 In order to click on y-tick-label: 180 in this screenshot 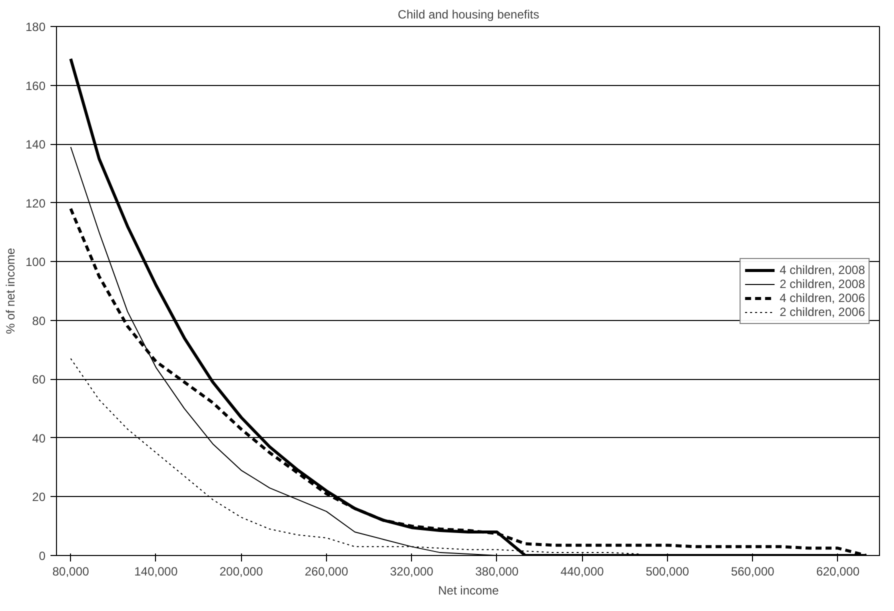, I will do `click(35, 27)`.